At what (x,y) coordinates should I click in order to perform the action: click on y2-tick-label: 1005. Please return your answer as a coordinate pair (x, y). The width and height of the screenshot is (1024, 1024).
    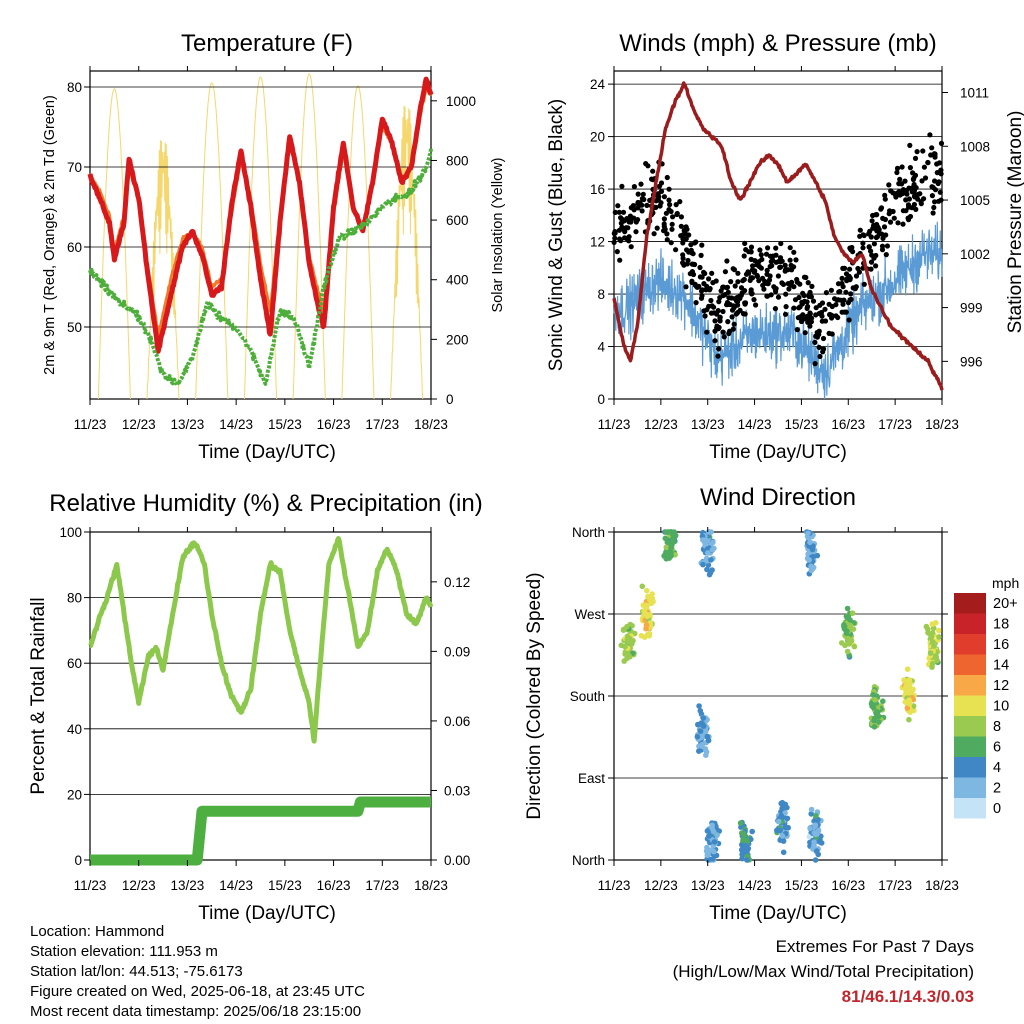
    Looking at the image, I should click on (975, 200).